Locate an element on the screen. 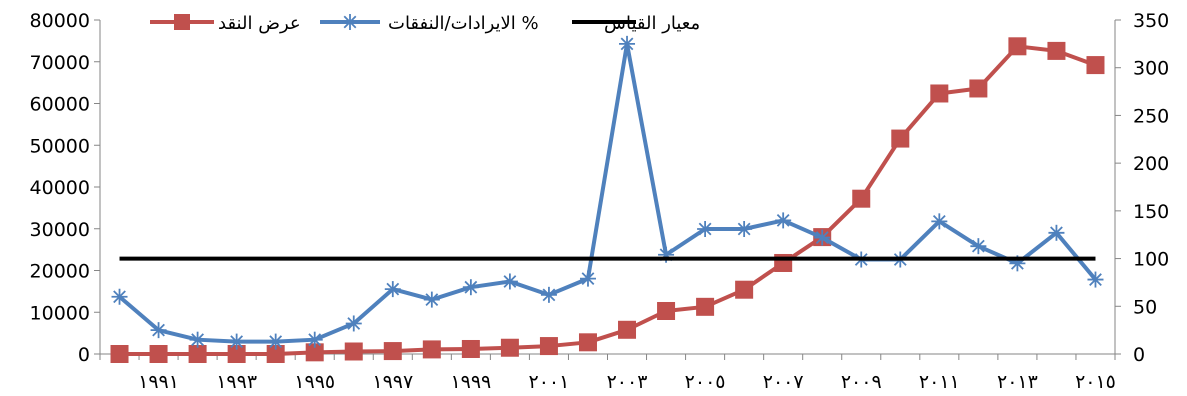  legend-label-money-supply: عرض النقد is located at coordinates (259, 23).